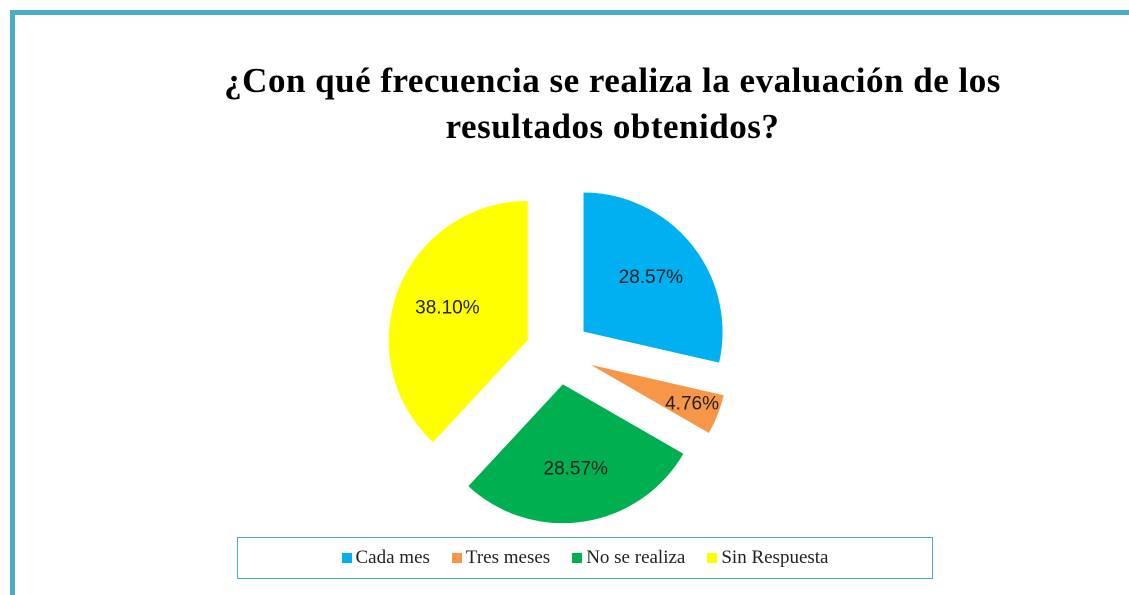  Describe the element at coordinates (636, 557) in the screenshot. I see `legend-label: No se realiza` at that location.